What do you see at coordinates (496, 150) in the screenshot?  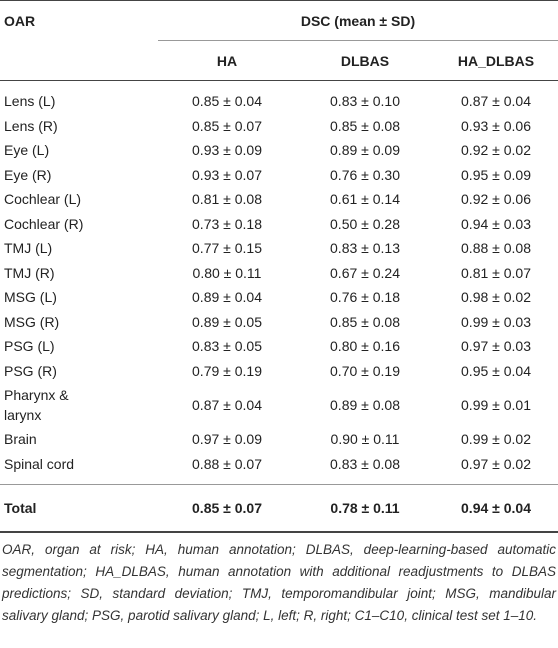 I see `value-cell: 0.92 ± 0.02` at bounding box center [496, 150].